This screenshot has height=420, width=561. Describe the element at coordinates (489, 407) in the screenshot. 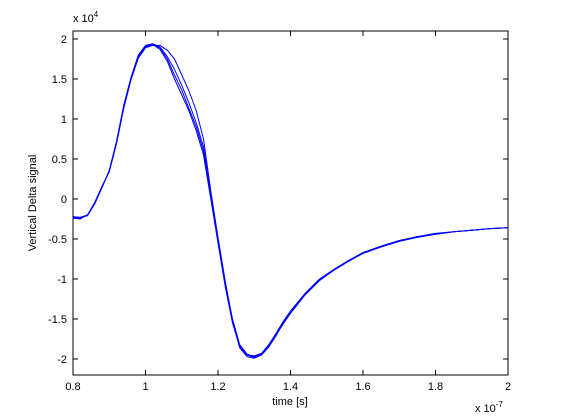

I see `x-exponent-label: x 10-7` at that location.